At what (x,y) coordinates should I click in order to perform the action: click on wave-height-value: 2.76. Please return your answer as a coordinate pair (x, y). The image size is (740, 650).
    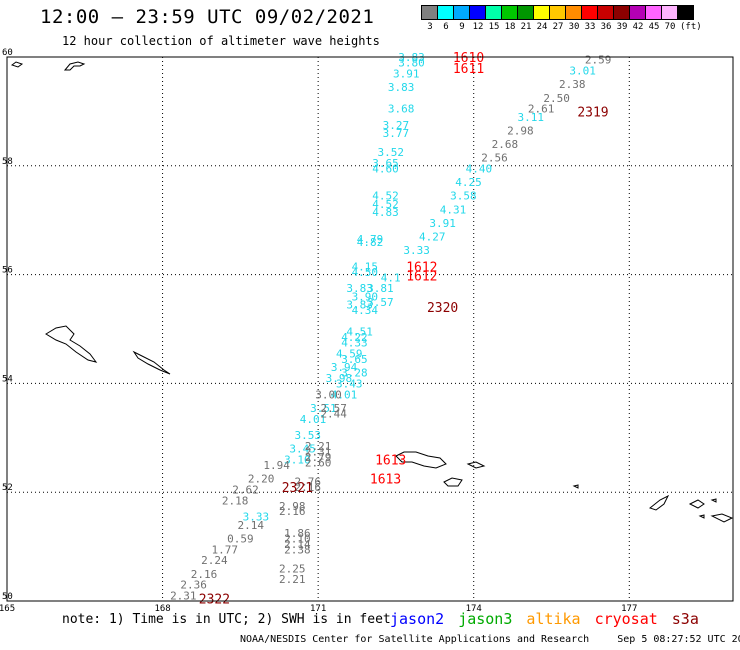
    Looking at the image, I should click on (308, 481).